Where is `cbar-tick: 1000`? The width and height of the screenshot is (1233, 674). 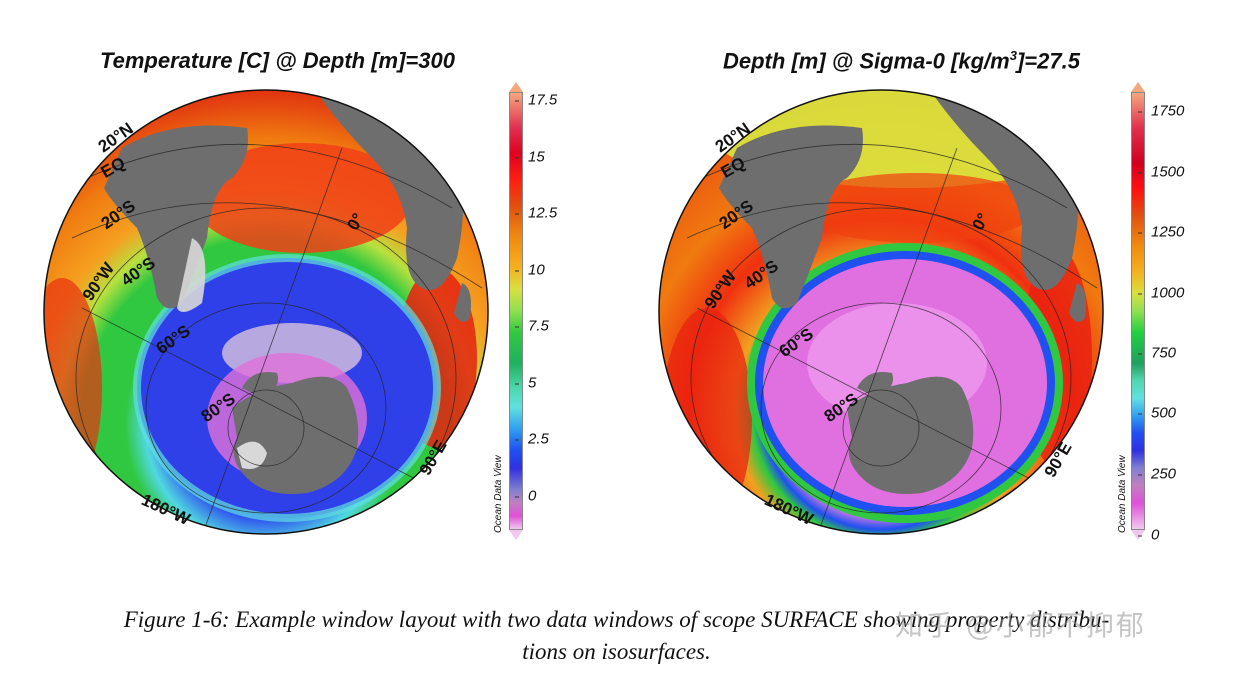 cbar-tick: 1000 is located at coordinates (1161, 293).